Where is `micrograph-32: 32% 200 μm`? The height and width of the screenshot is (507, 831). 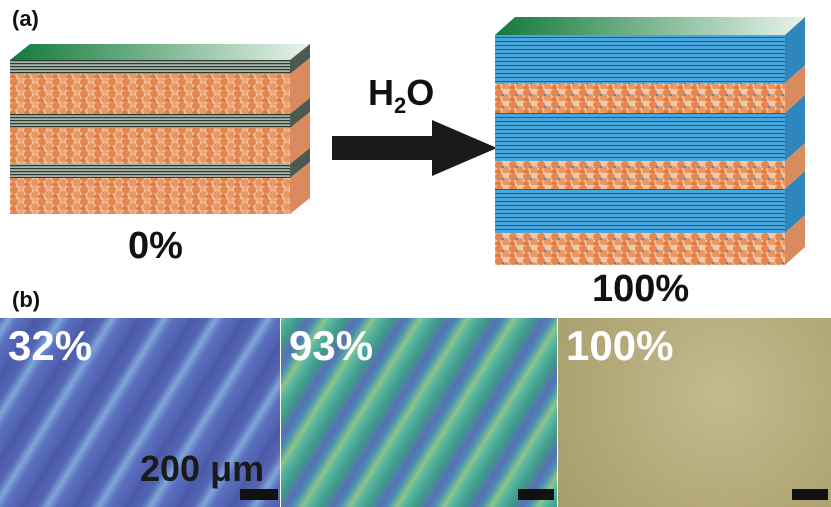
micrograph-32: 32% 200 μm is located at coordinates (140, 412).